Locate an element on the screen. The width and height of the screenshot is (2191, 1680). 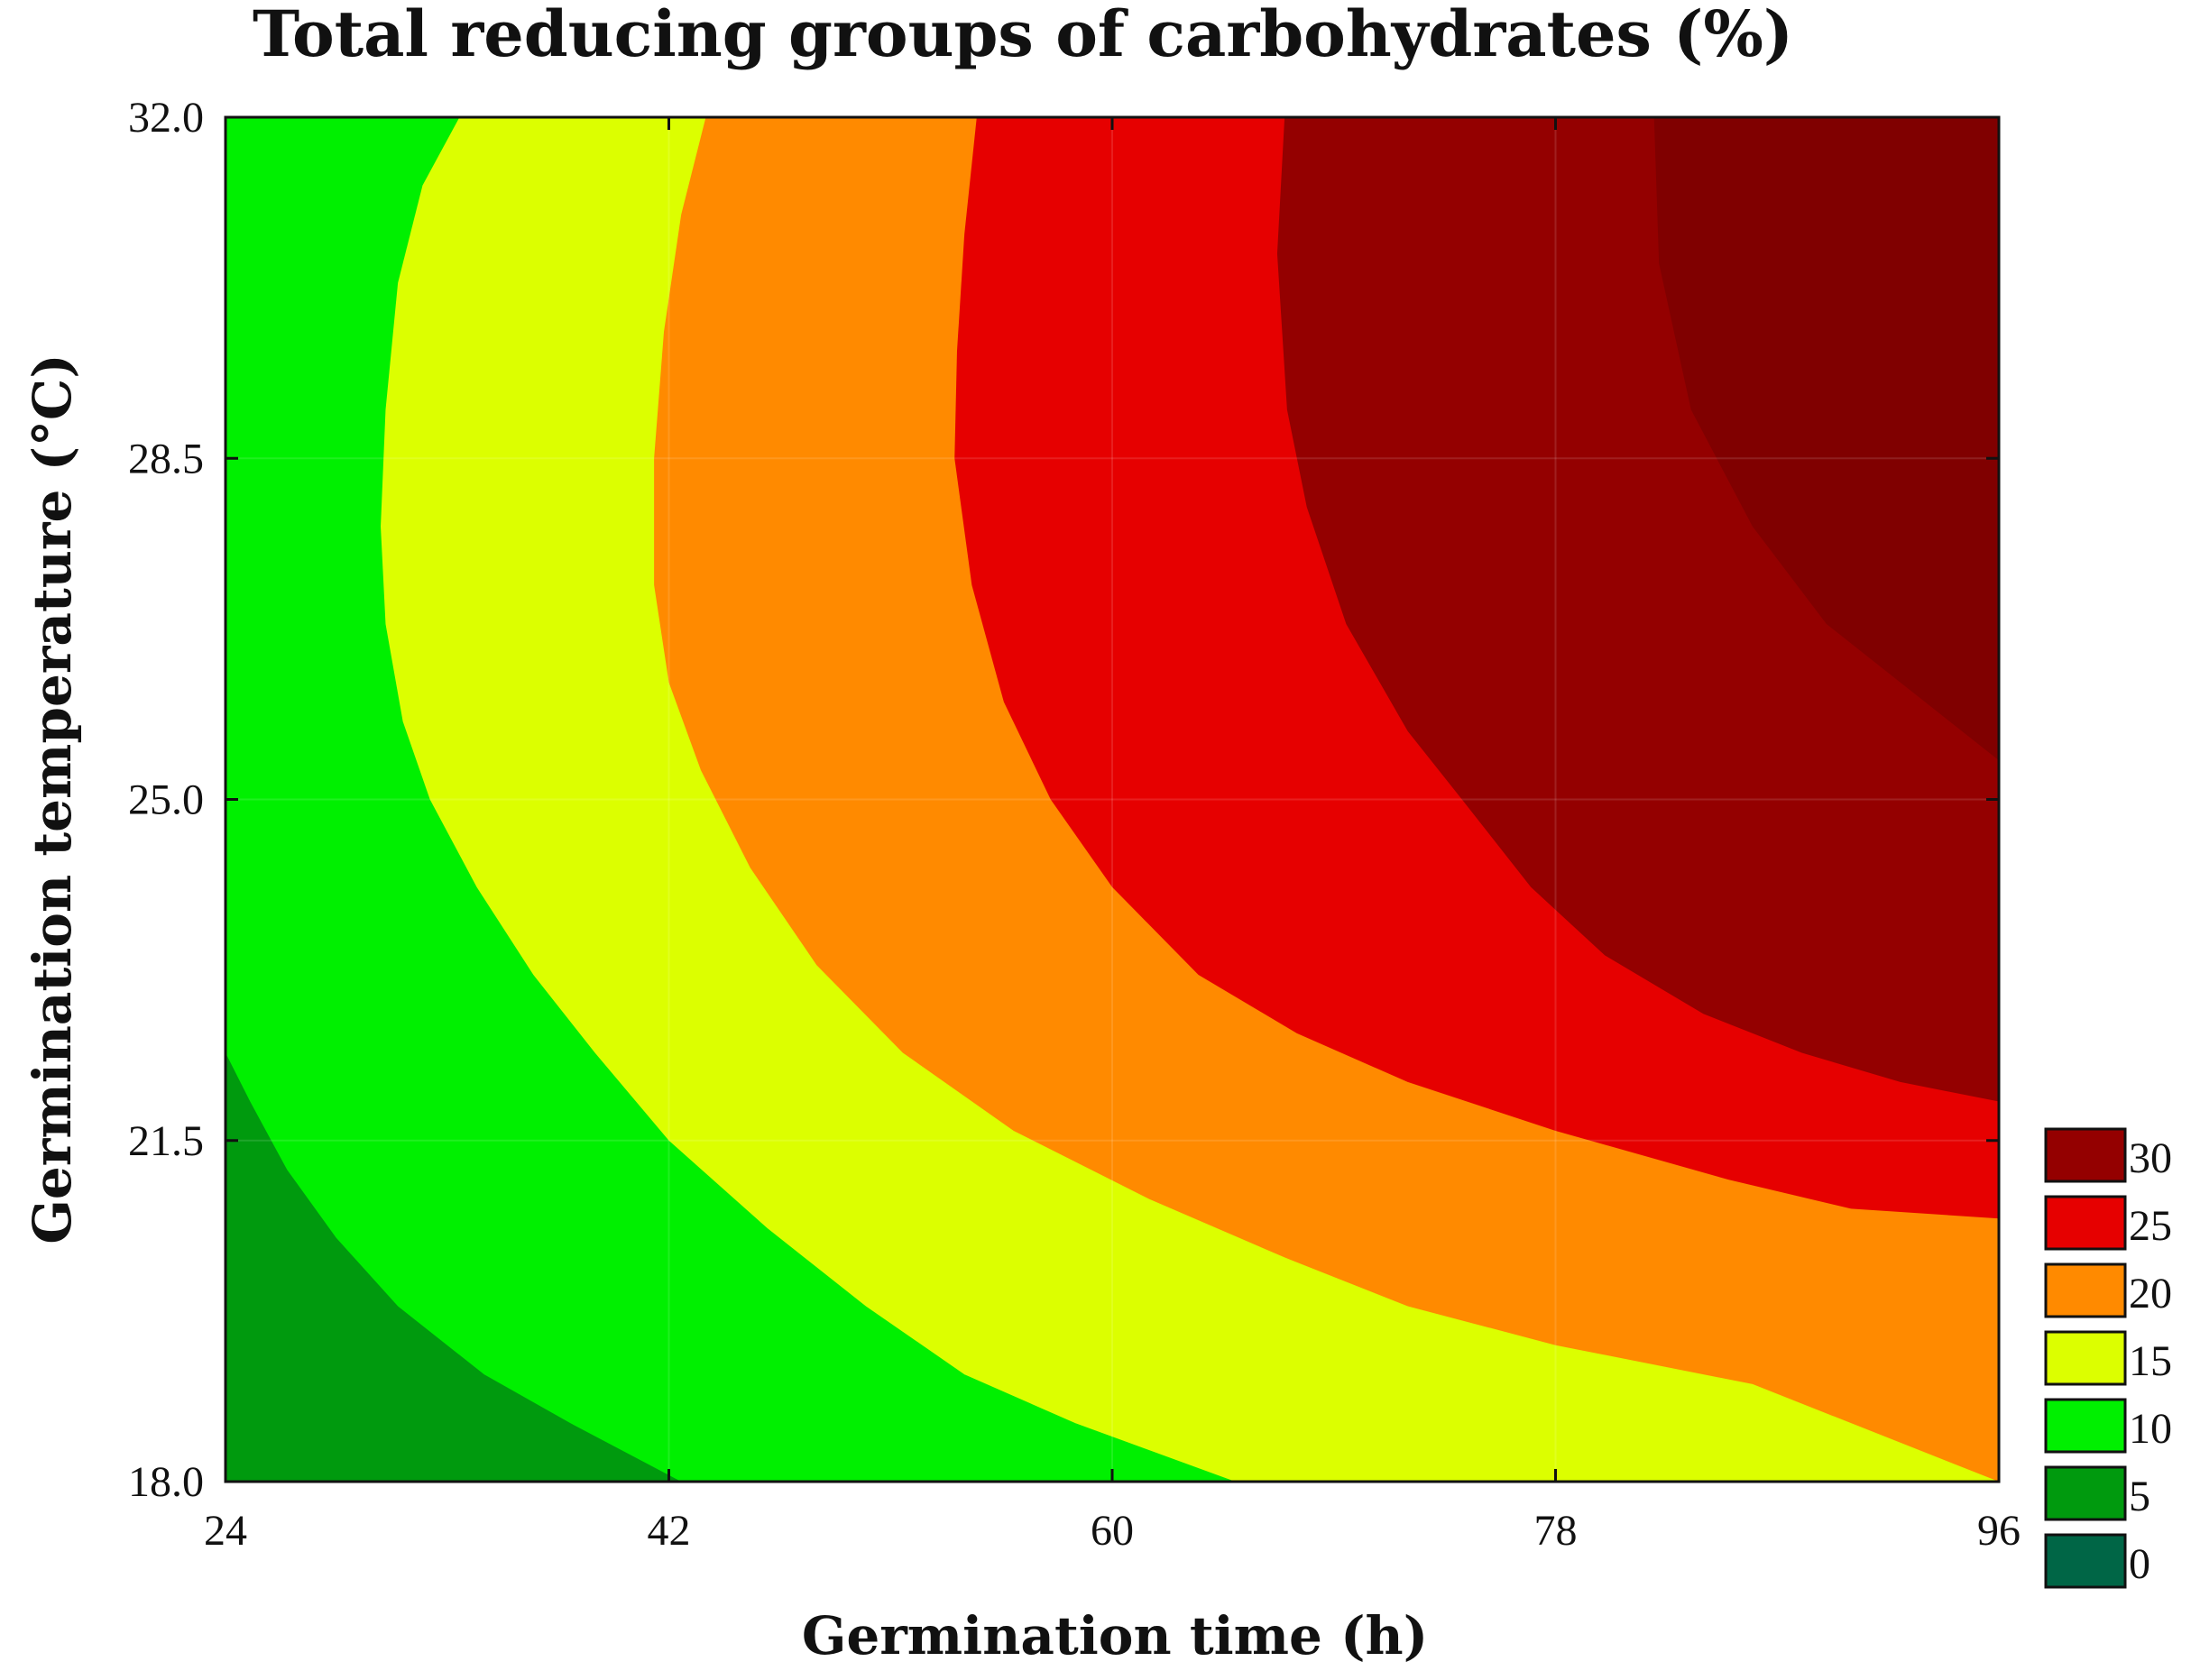
y-tick-labels: 18.0 21.5 25.0 28.5 32.0 is located at coordinates (166, 800).